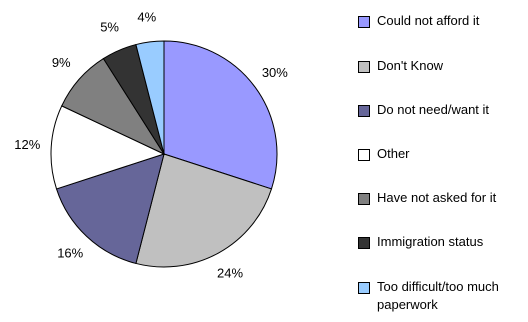  I want to click on legend-label: Too difficult/too much paperwork, so click(438, 295).